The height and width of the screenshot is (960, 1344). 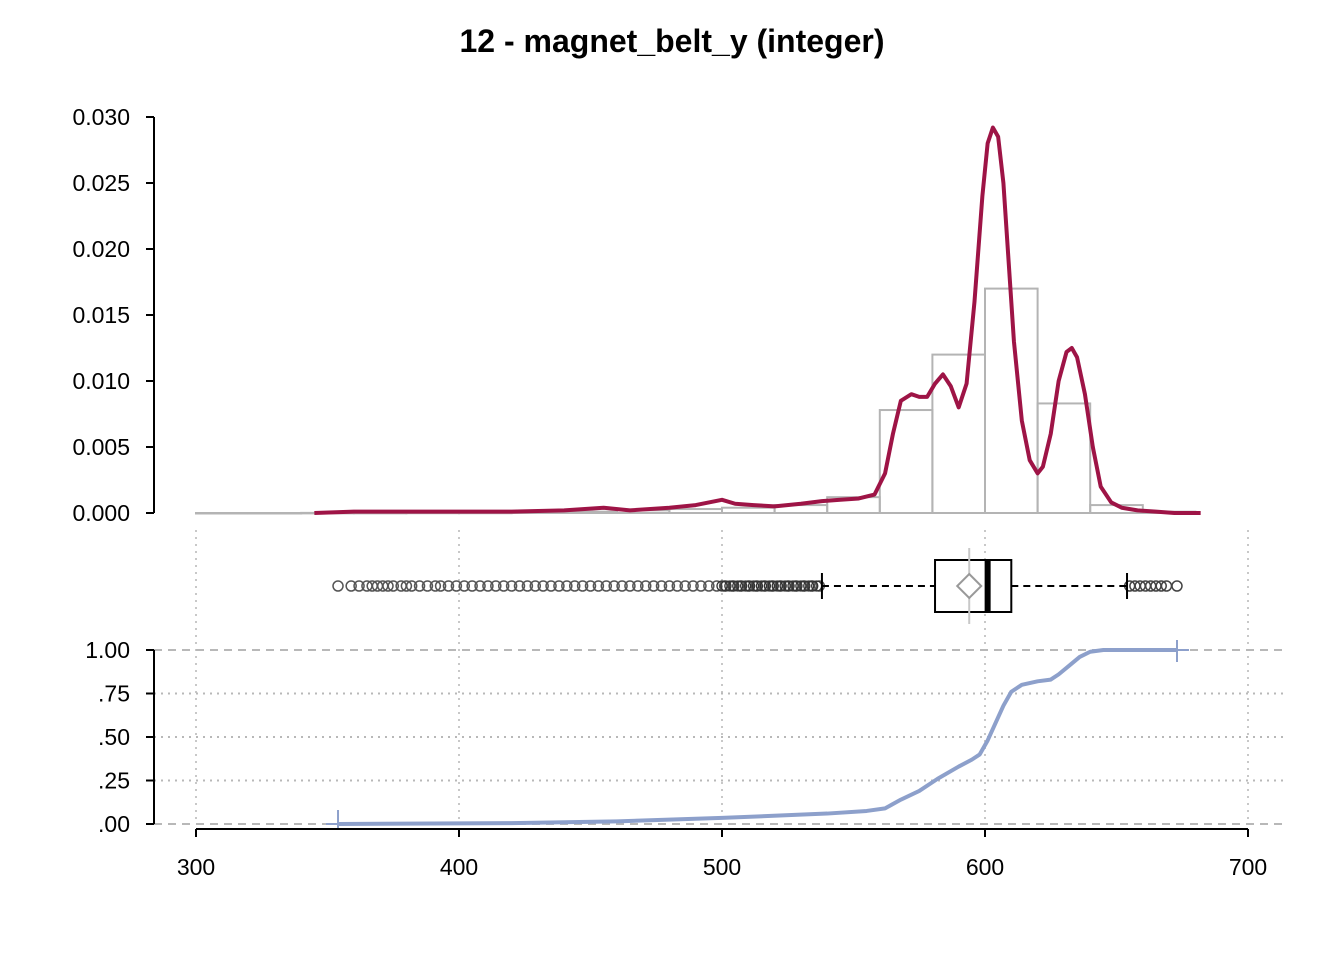 What do you see at coordinates (101, 315) in the screenshot?
I see `y-tick-label: 0.015` at bounding box center [101, 315].